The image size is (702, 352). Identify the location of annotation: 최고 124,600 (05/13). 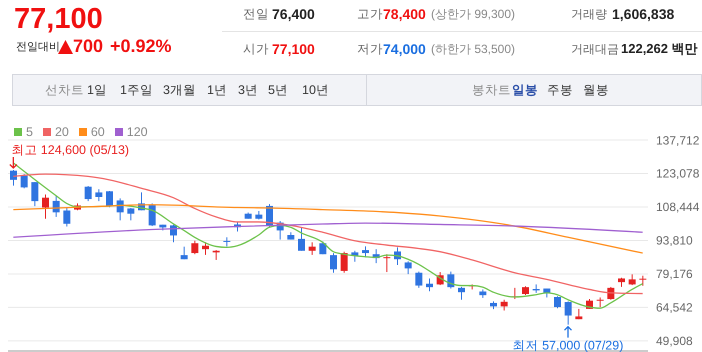
(70, 150).